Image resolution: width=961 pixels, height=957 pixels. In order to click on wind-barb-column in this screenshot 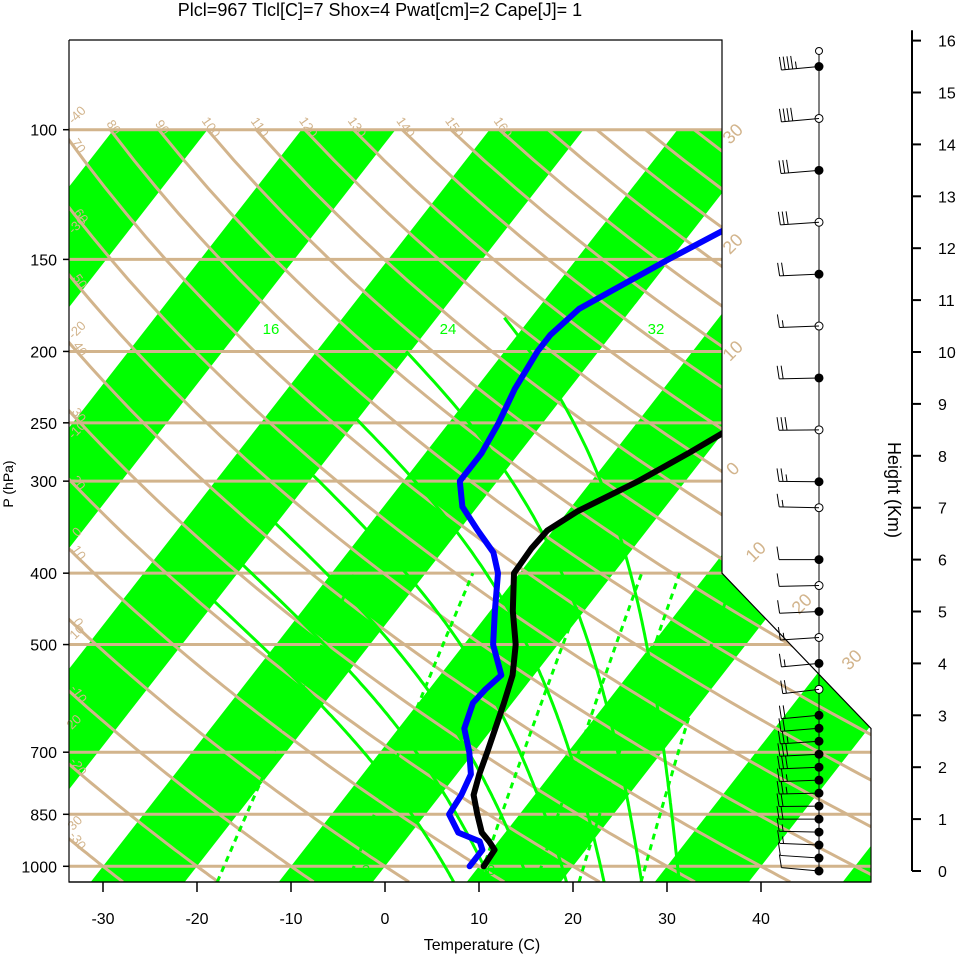, I will do `click(800, 461)`.